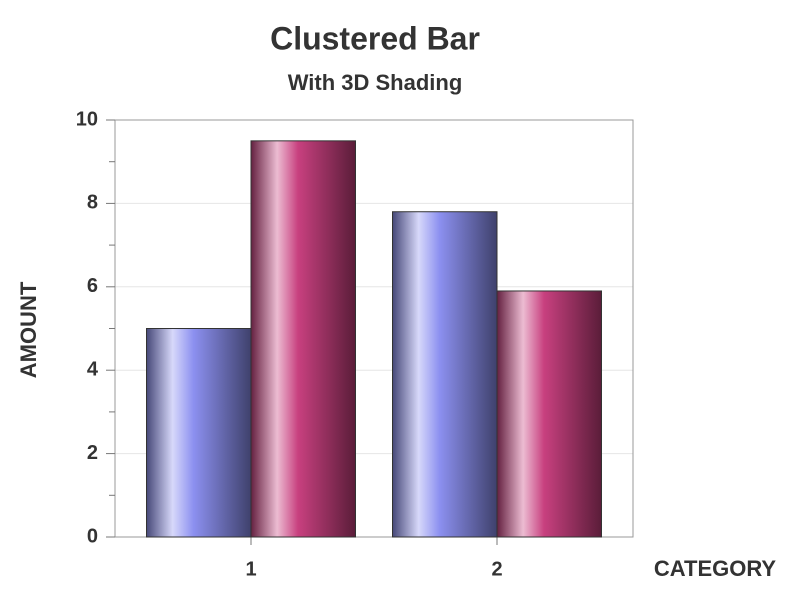 The width and height of the screenshot is (800, 600). I want to click on y-tick-label: 4, so click(93, 369).